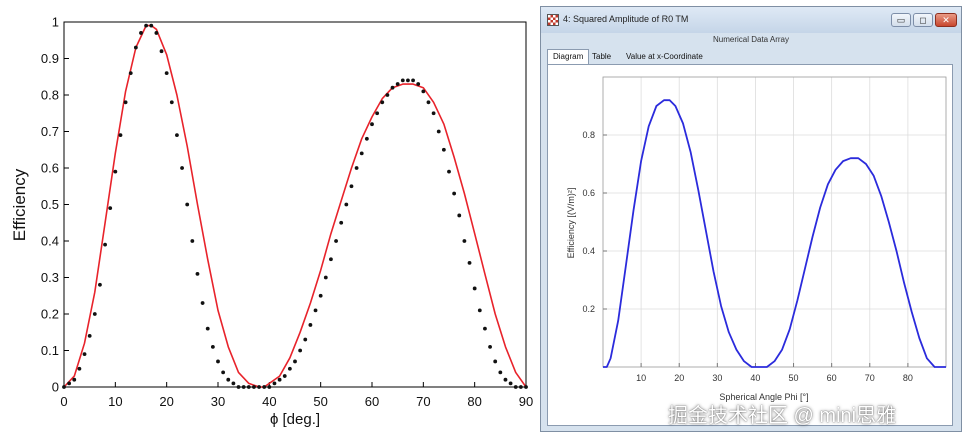 The width and height of the screenshot is (974, 442). Describe the element at coordinates (664, 56) in the screenshot. I see `tab-value-at-x: Value at x-Coordinate` at that location.